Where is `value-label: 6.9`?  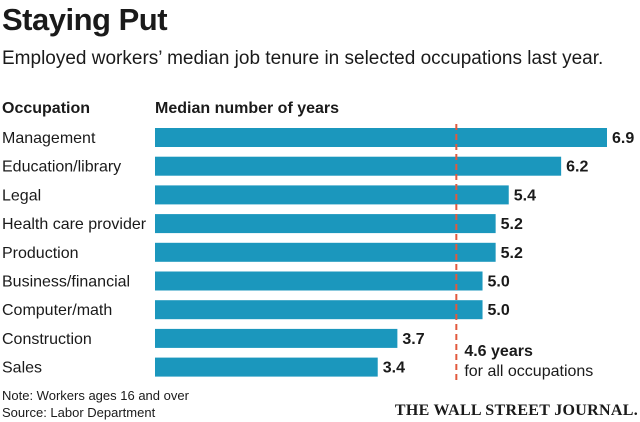 value-label: 6.9 is located at coordinates (623, 138).